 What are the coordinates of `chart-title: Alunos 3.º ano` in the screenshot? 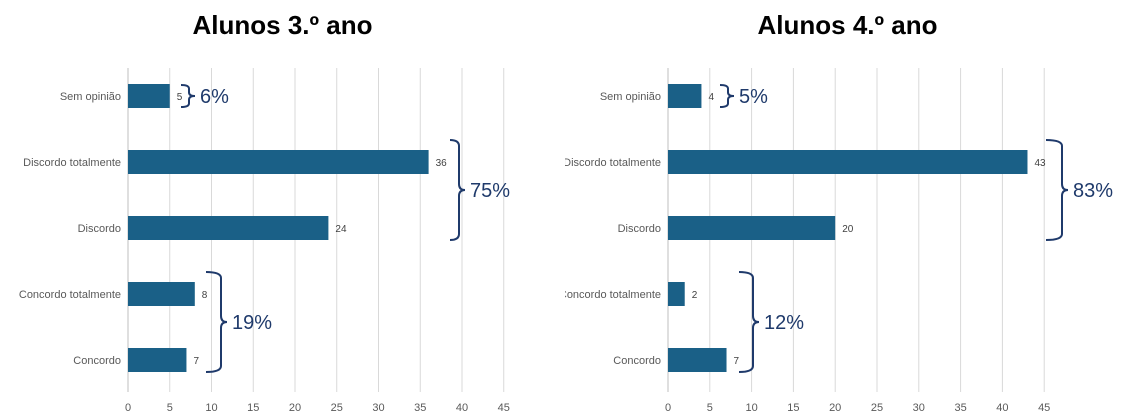 It's located at (282, 25).